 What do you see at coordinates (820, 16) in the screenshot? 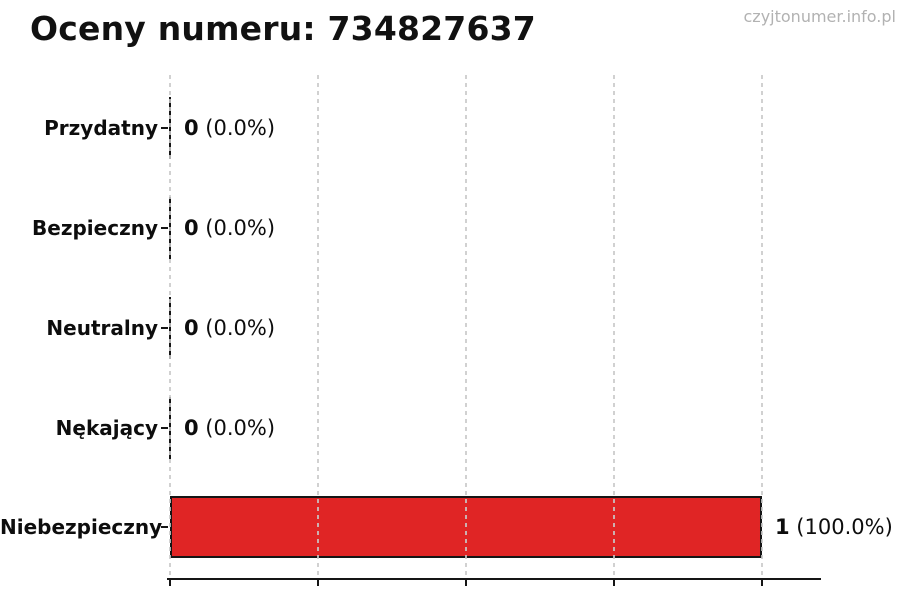
I see `watermark-link: czyjtonumer.info.pl` at bounding box center [820, 16].